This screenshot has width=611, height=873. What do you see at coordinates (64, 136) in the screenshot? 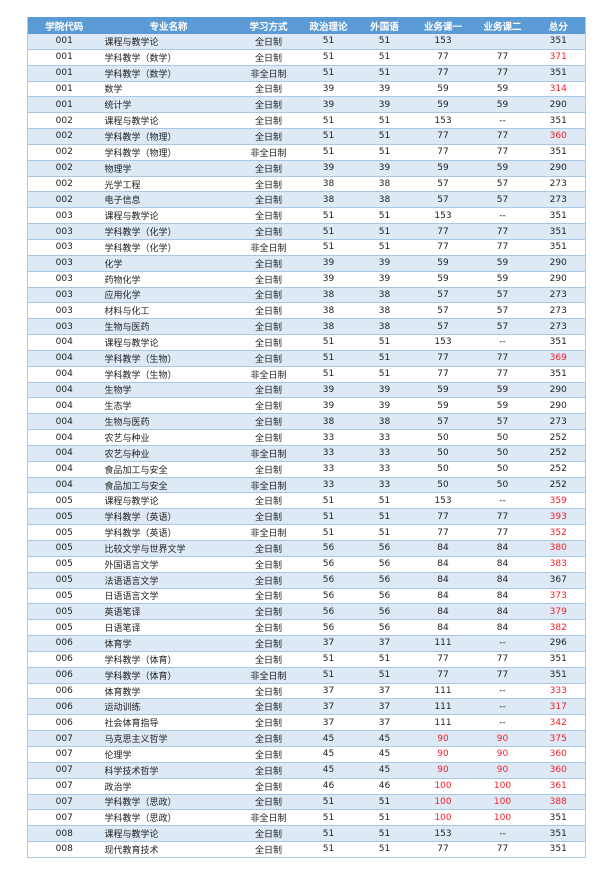
I see `cell-college-code: 002` at bounding box center [64, 136].